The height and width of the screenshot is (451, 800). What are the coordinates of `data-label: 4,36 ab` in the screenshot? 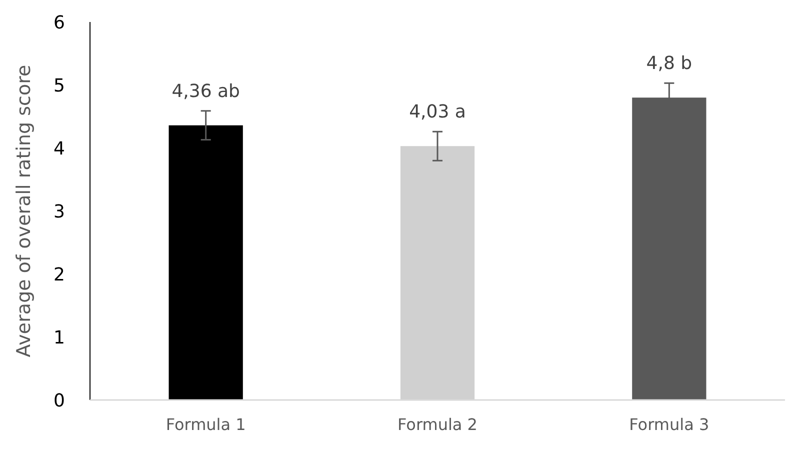 It's located at (206, 91).